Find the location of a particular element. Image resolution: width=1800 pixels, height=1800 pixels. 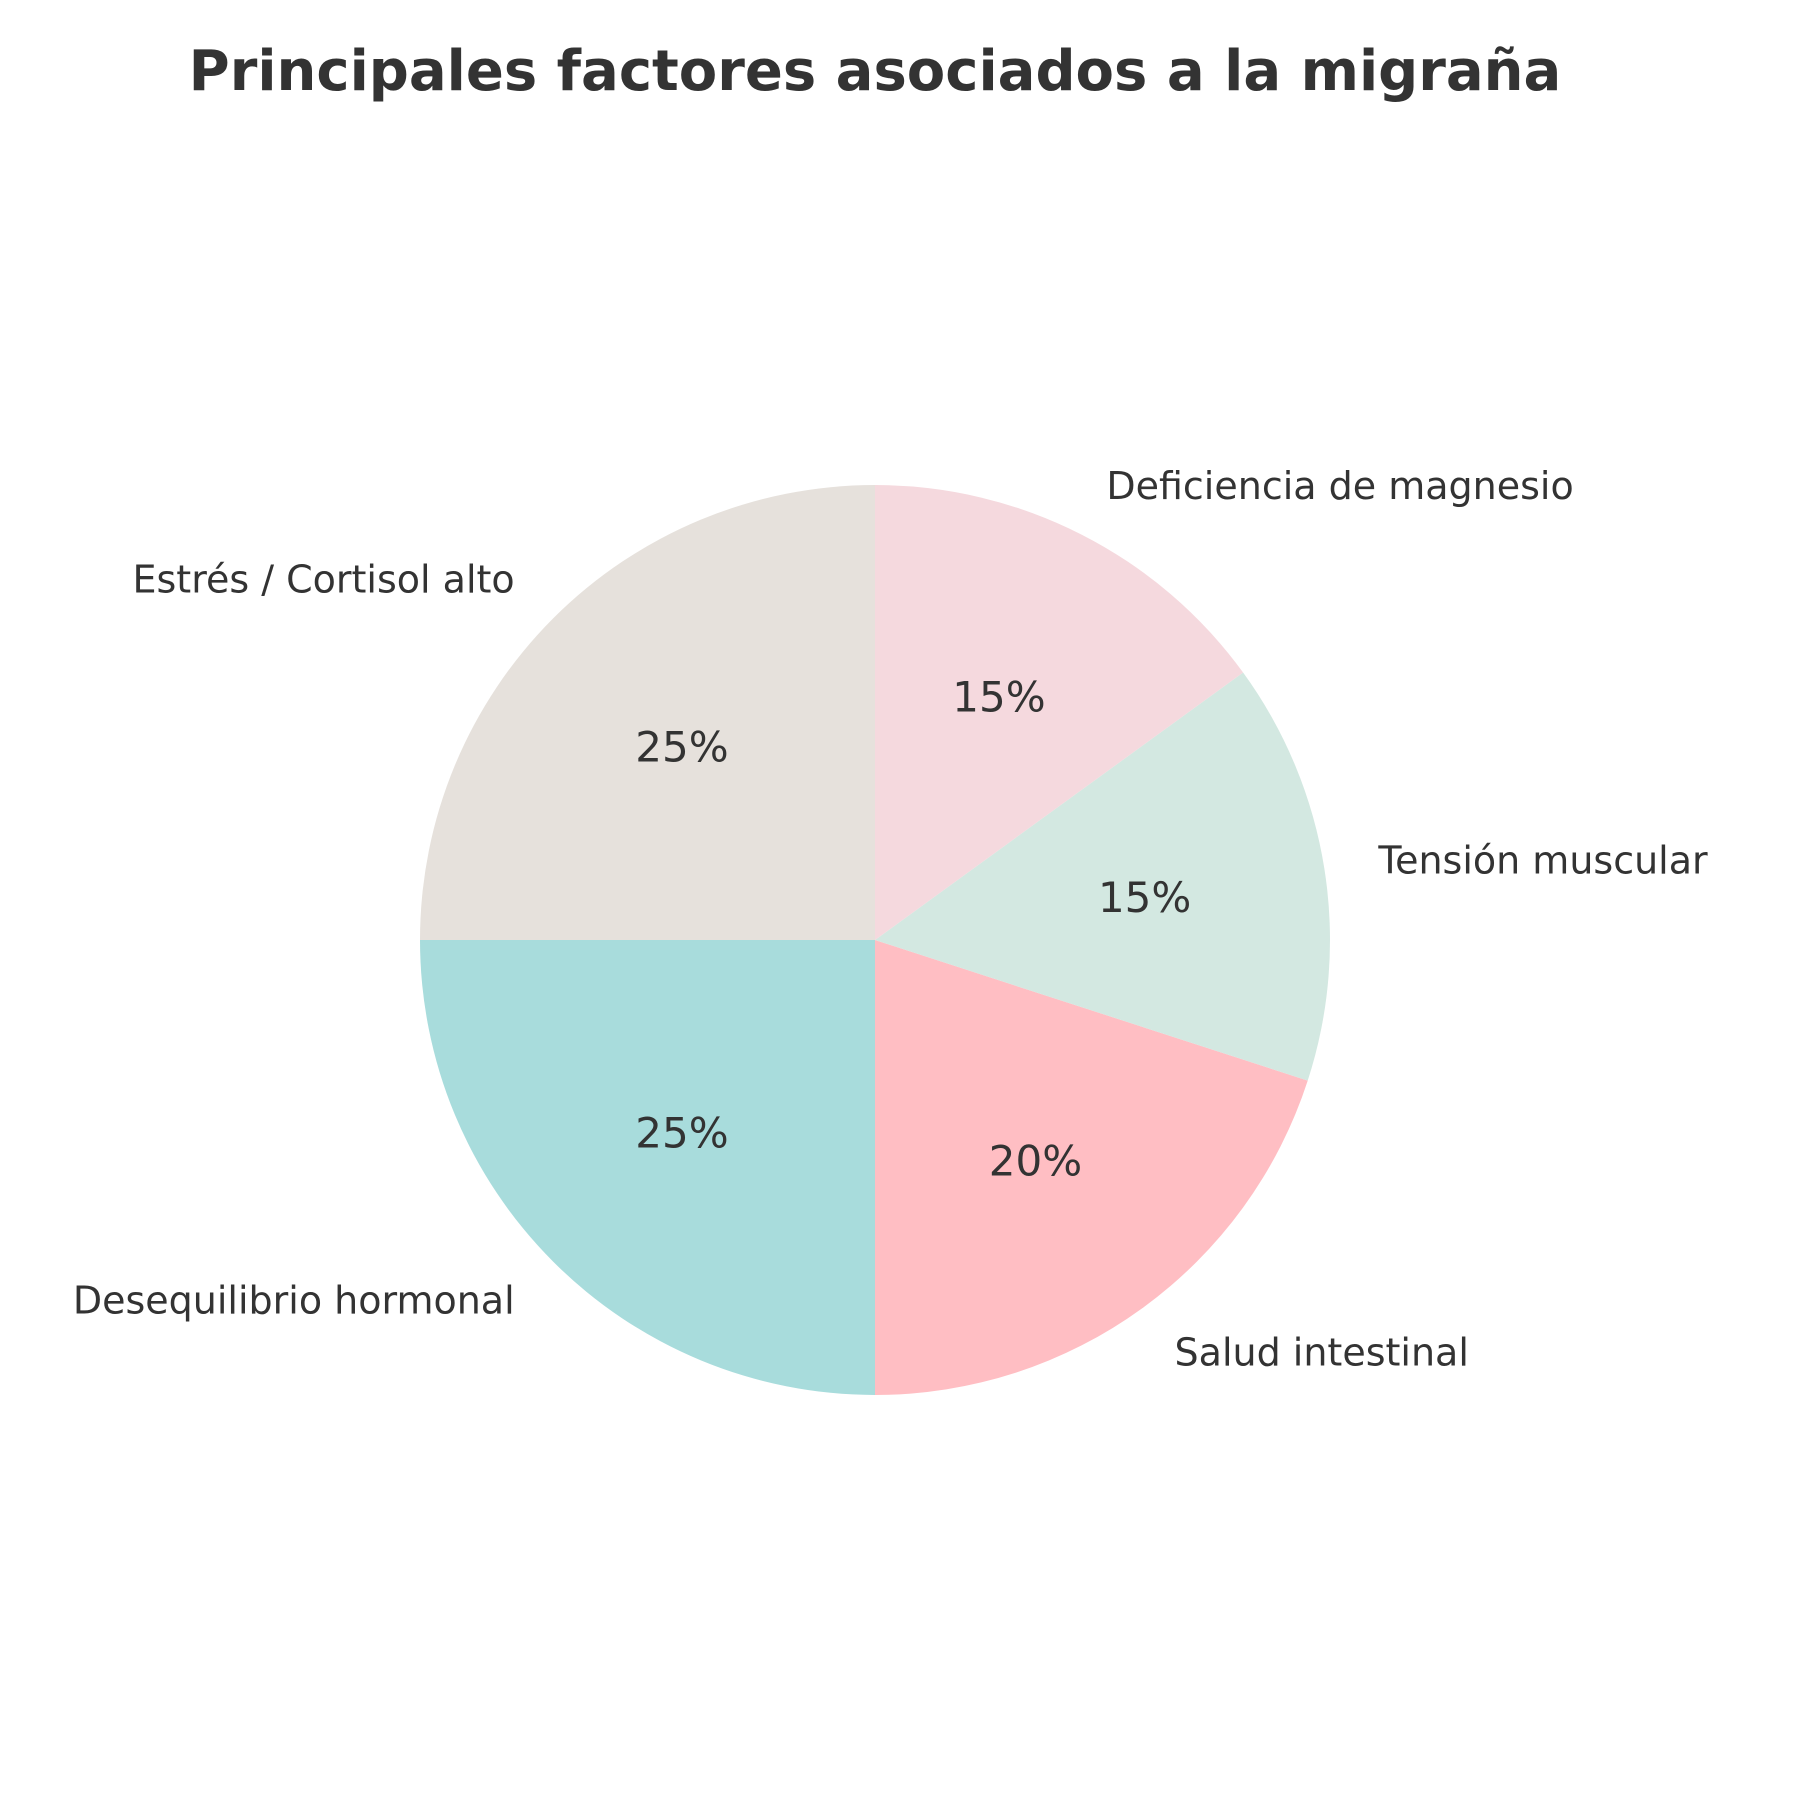

percent-labels: 25% 25% 20% 15% 15% is located at coordinates (913, 928).